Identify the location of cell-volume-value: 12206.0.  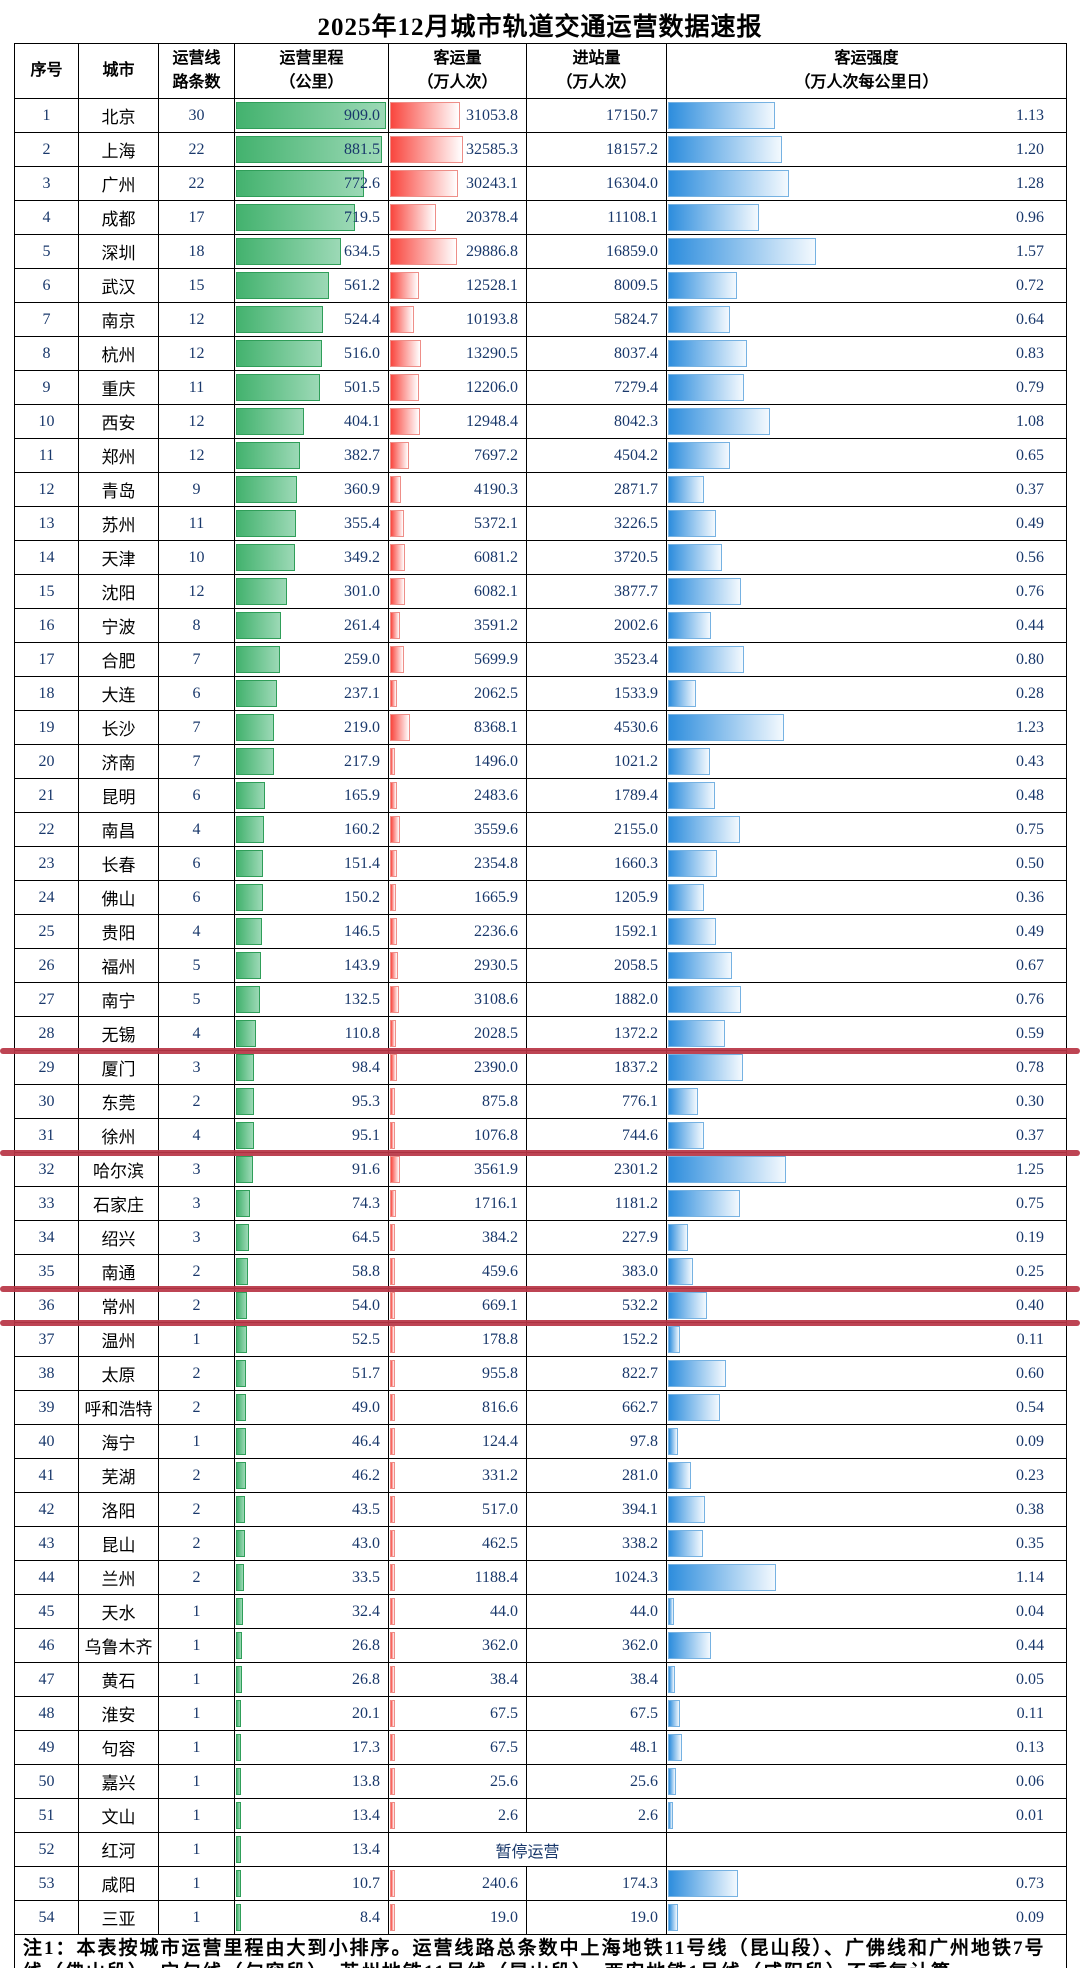
(492, 387).